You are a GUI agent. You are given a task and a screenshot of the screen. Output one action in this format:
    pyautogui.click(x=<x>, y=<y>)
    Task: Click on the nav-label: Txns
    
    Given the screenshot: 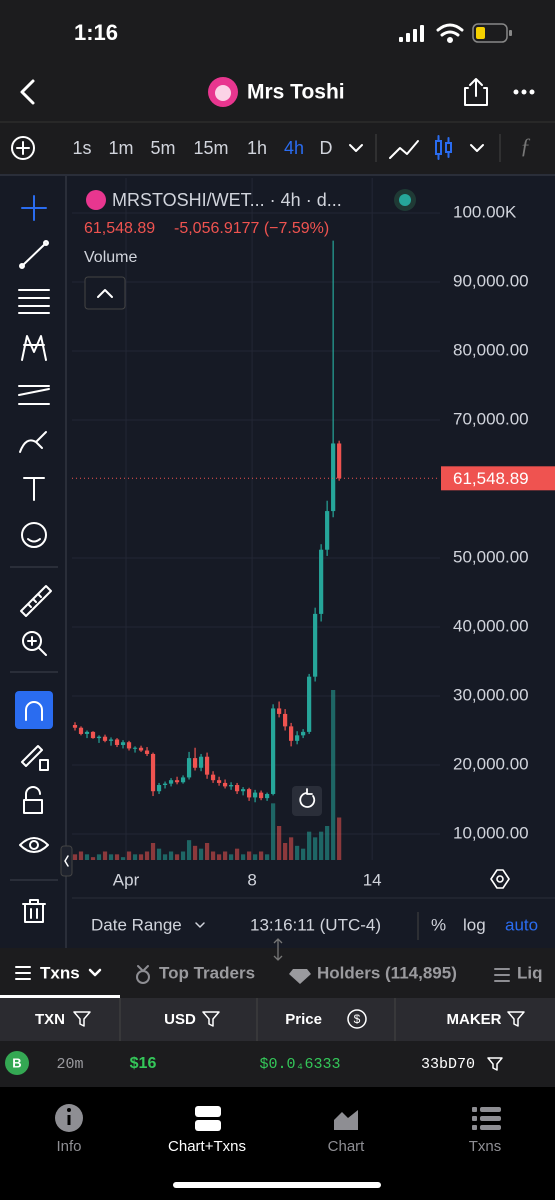 What is the action you would take?
    pyautogui.click(x=485, y=1146)
    